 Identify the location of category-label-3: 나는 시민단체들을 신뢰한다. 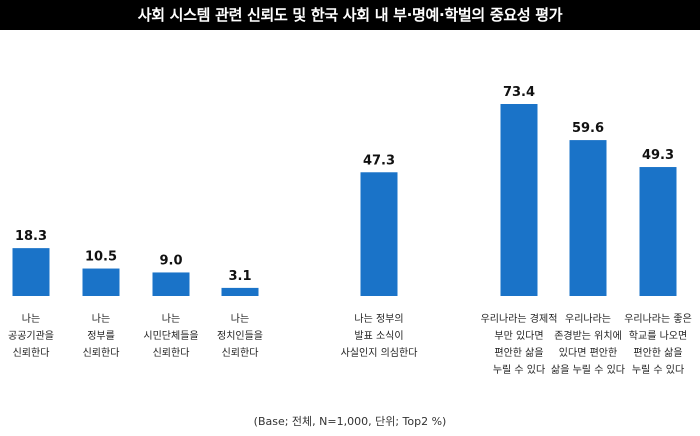
(170, 336).